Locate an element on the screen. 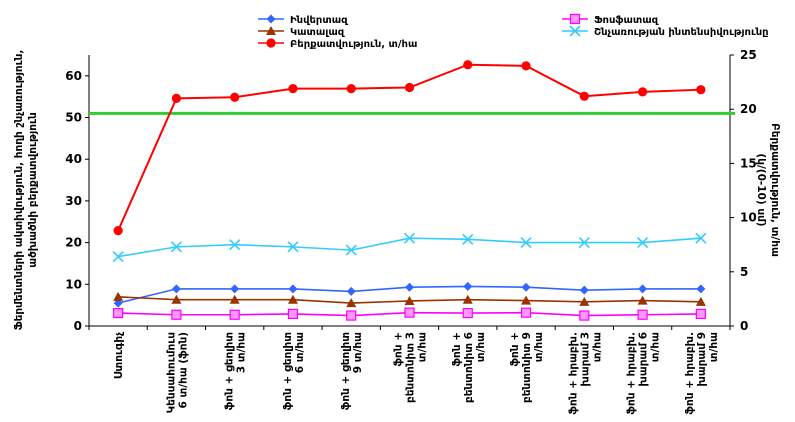 This screenshot has height=422, width=795. y2-tick-label: 10 is located at coordinates (748, 218).